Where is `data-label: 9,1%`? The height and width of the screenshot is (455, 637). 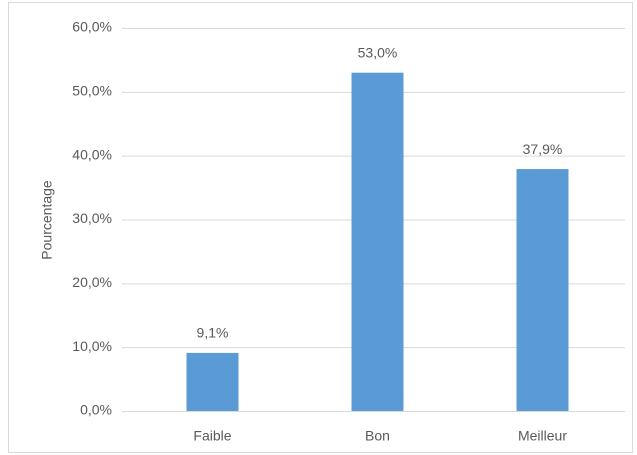
data-label: 9,1% is located at coordinates (213, 333).